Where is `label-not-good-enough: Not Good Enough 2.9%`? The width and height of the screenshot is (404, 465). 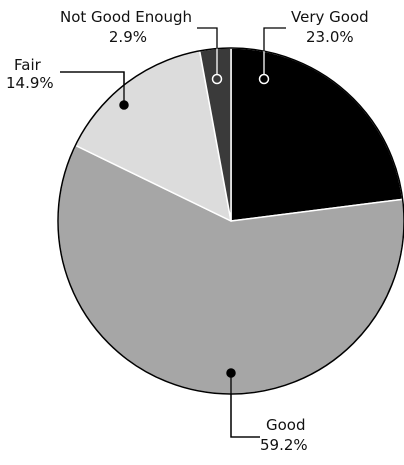
label-not-good-enough: Not Good Enough 2.9% is located at coordinates (126, 27).